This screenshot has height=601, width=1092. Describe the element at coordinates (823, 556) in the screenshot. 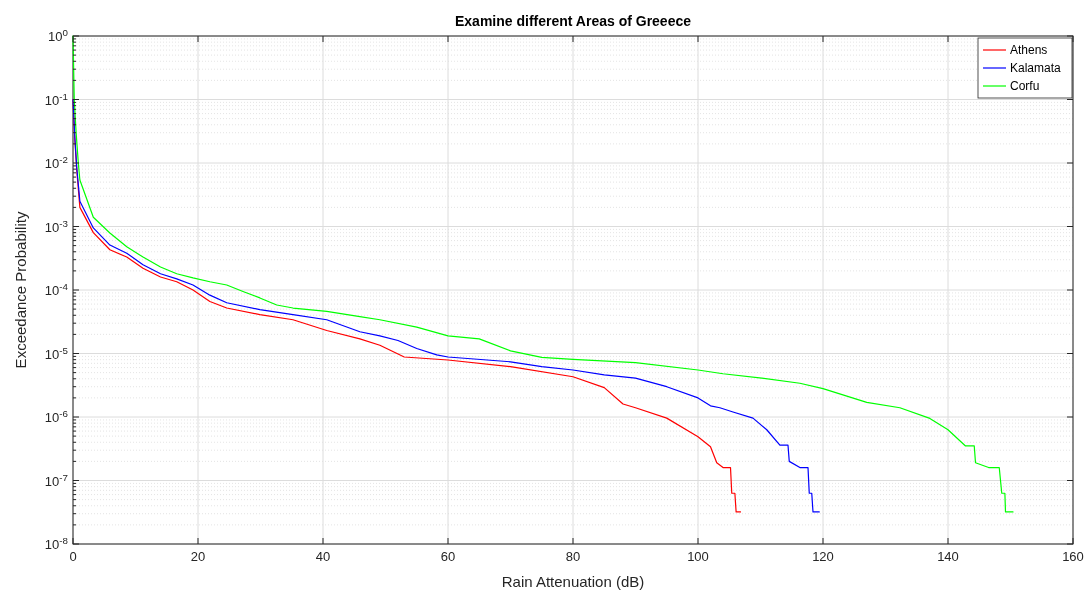

I see `x-tick-label: 120` at that location.